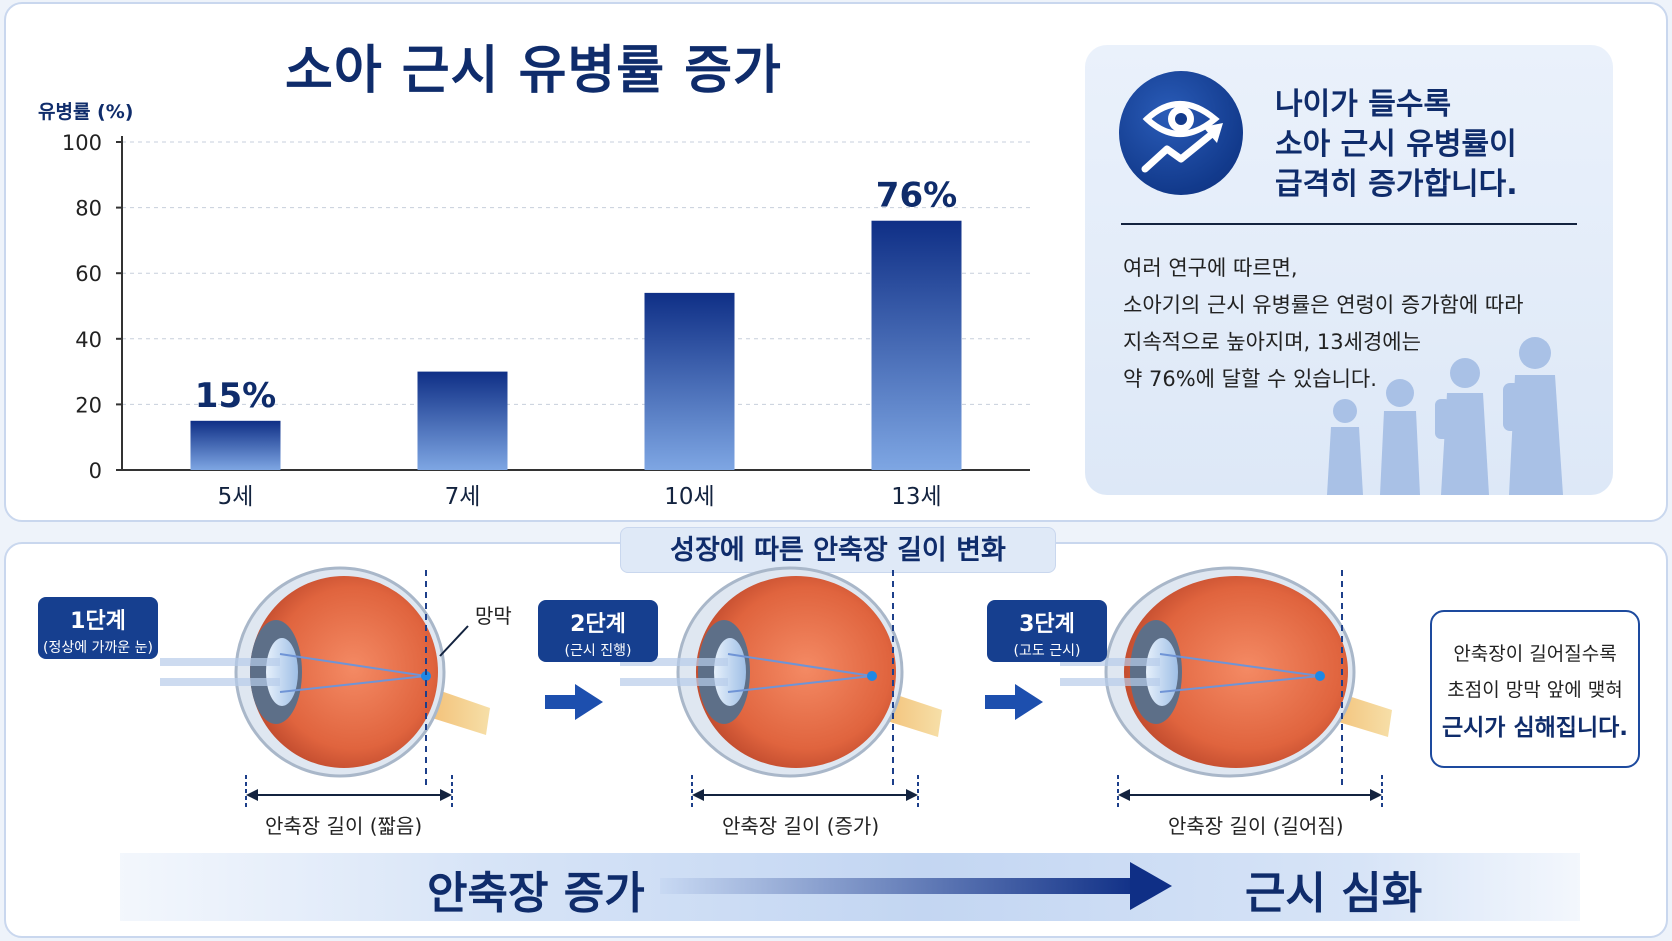 This screenshot has height=941, width=1672. Describe the element at coordinates (1181, 133) in the screenshot. I see `eye-trend-up-icon` at that location.